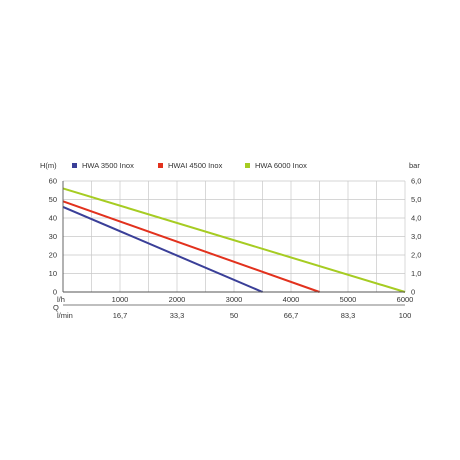 The image size is (460, 460). Describe the element at coordinates (55, 292) in the screenshot. I see `y-tick-label: 0` at that location.